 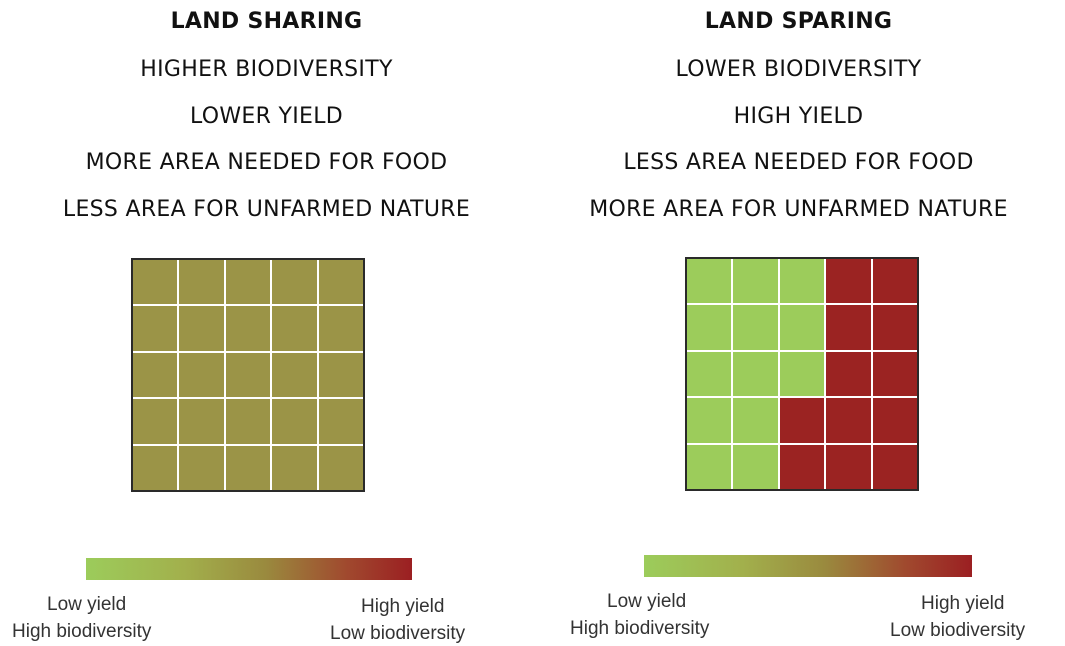 I want to click on land-sparing-line-1: LOWER BIODIVERSITY, so click(x=798, y=69).